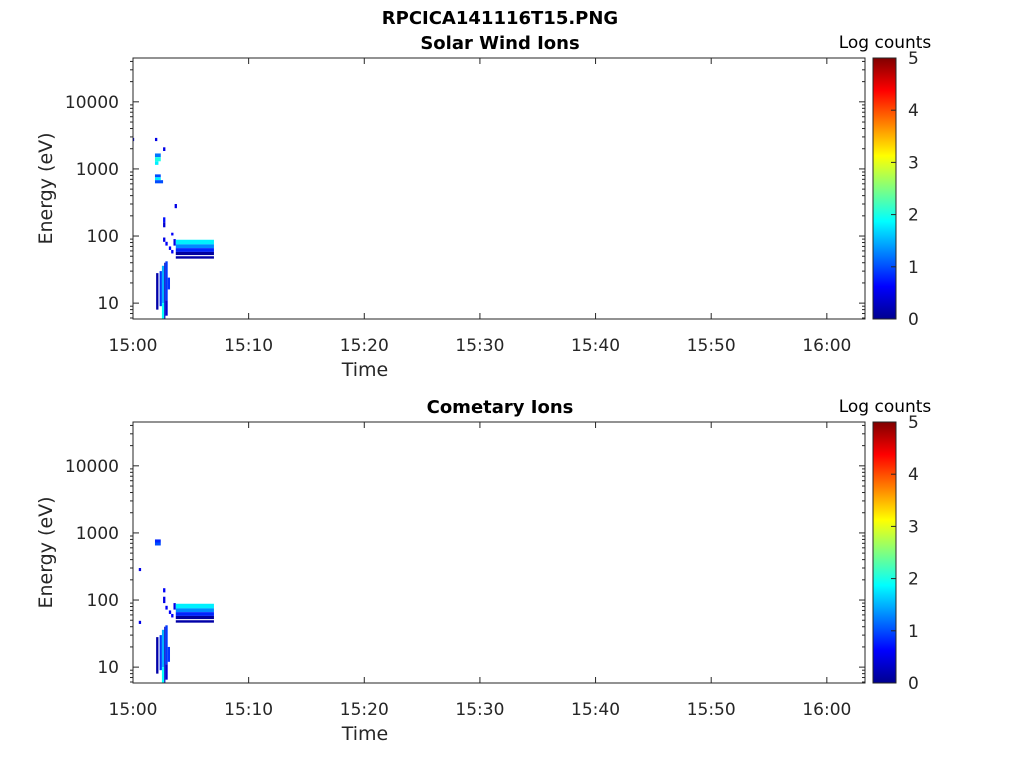 Image resolution: width=1024 pixels, height=768 pixels. What do you see at coordinates (499, 43) in the screenshot?
I see `panel-title: Solar Wind Ions` at bounding box center [499, 43].